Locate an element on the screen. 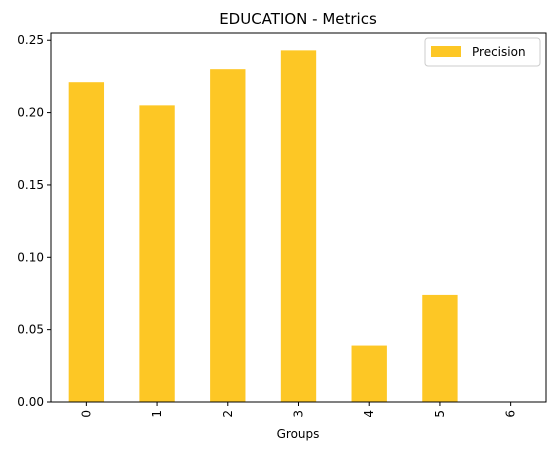 The width and height of the screenshot is (556, 450). x-axis: 0 1 2 3 4 5 6 is located at coordinates (298, 410).